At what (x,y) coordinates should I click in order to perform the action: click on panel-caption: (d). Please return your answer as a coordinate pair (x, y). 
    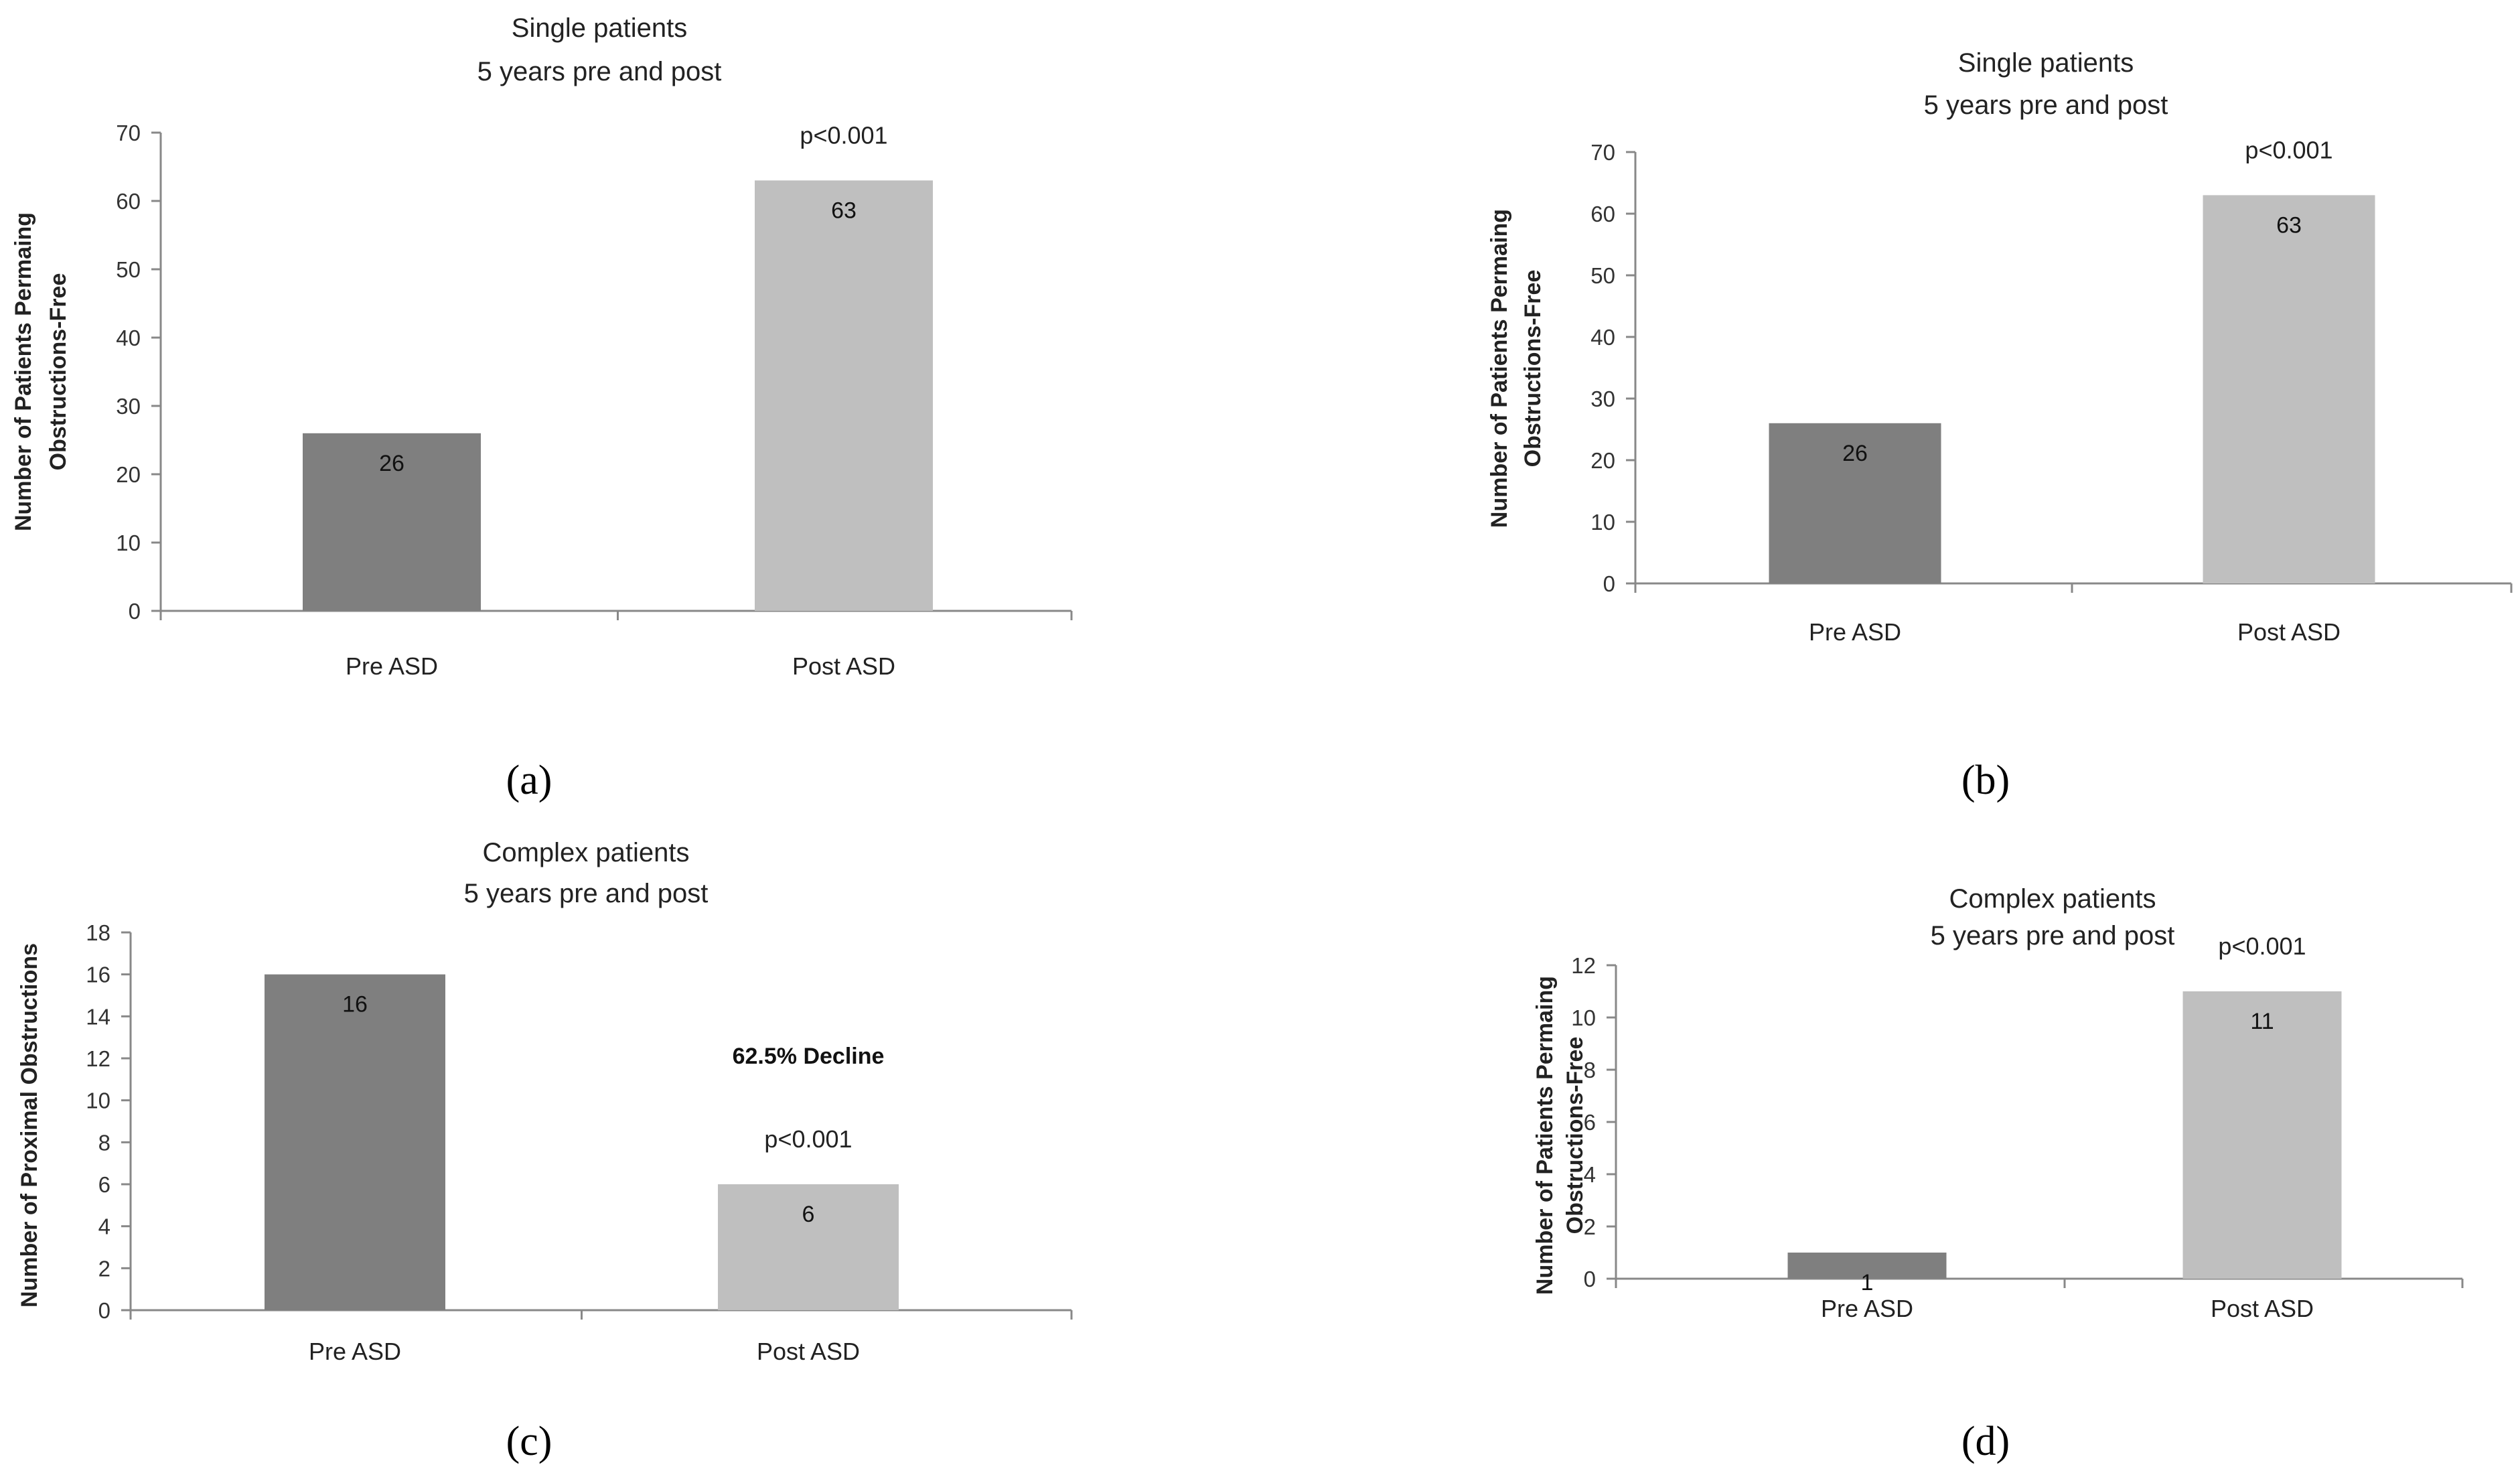
    Looking at the image, I should click on (1985, 1441).